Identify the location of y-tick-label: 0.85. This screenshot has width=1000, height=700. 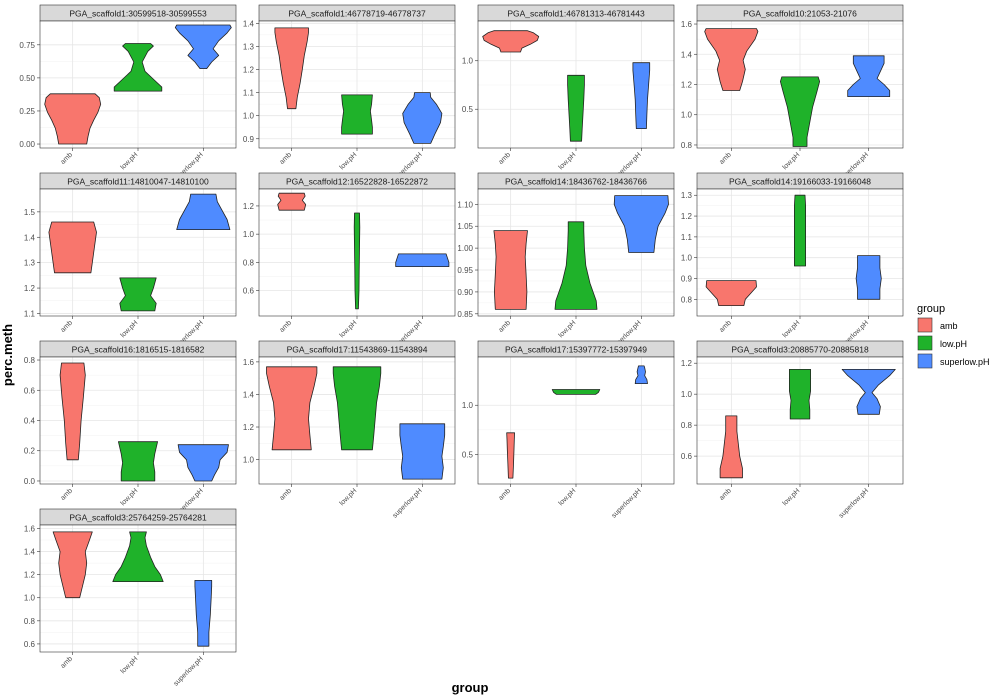
(465, 314).